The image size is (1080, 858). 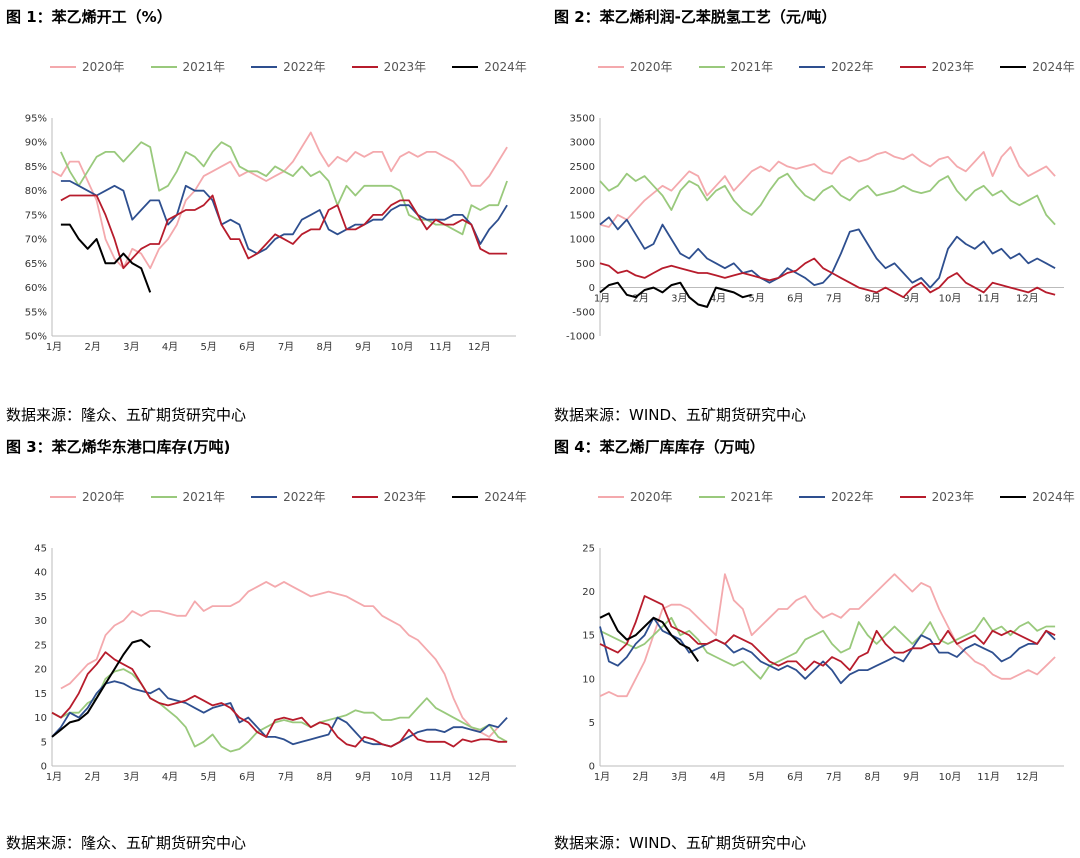 What do you see at coordinates (680, 843) in the screenshot?
I see `chart-4-source: 数据来源：WIND、五矿期货研究中心` at bounding box center [680, 843].